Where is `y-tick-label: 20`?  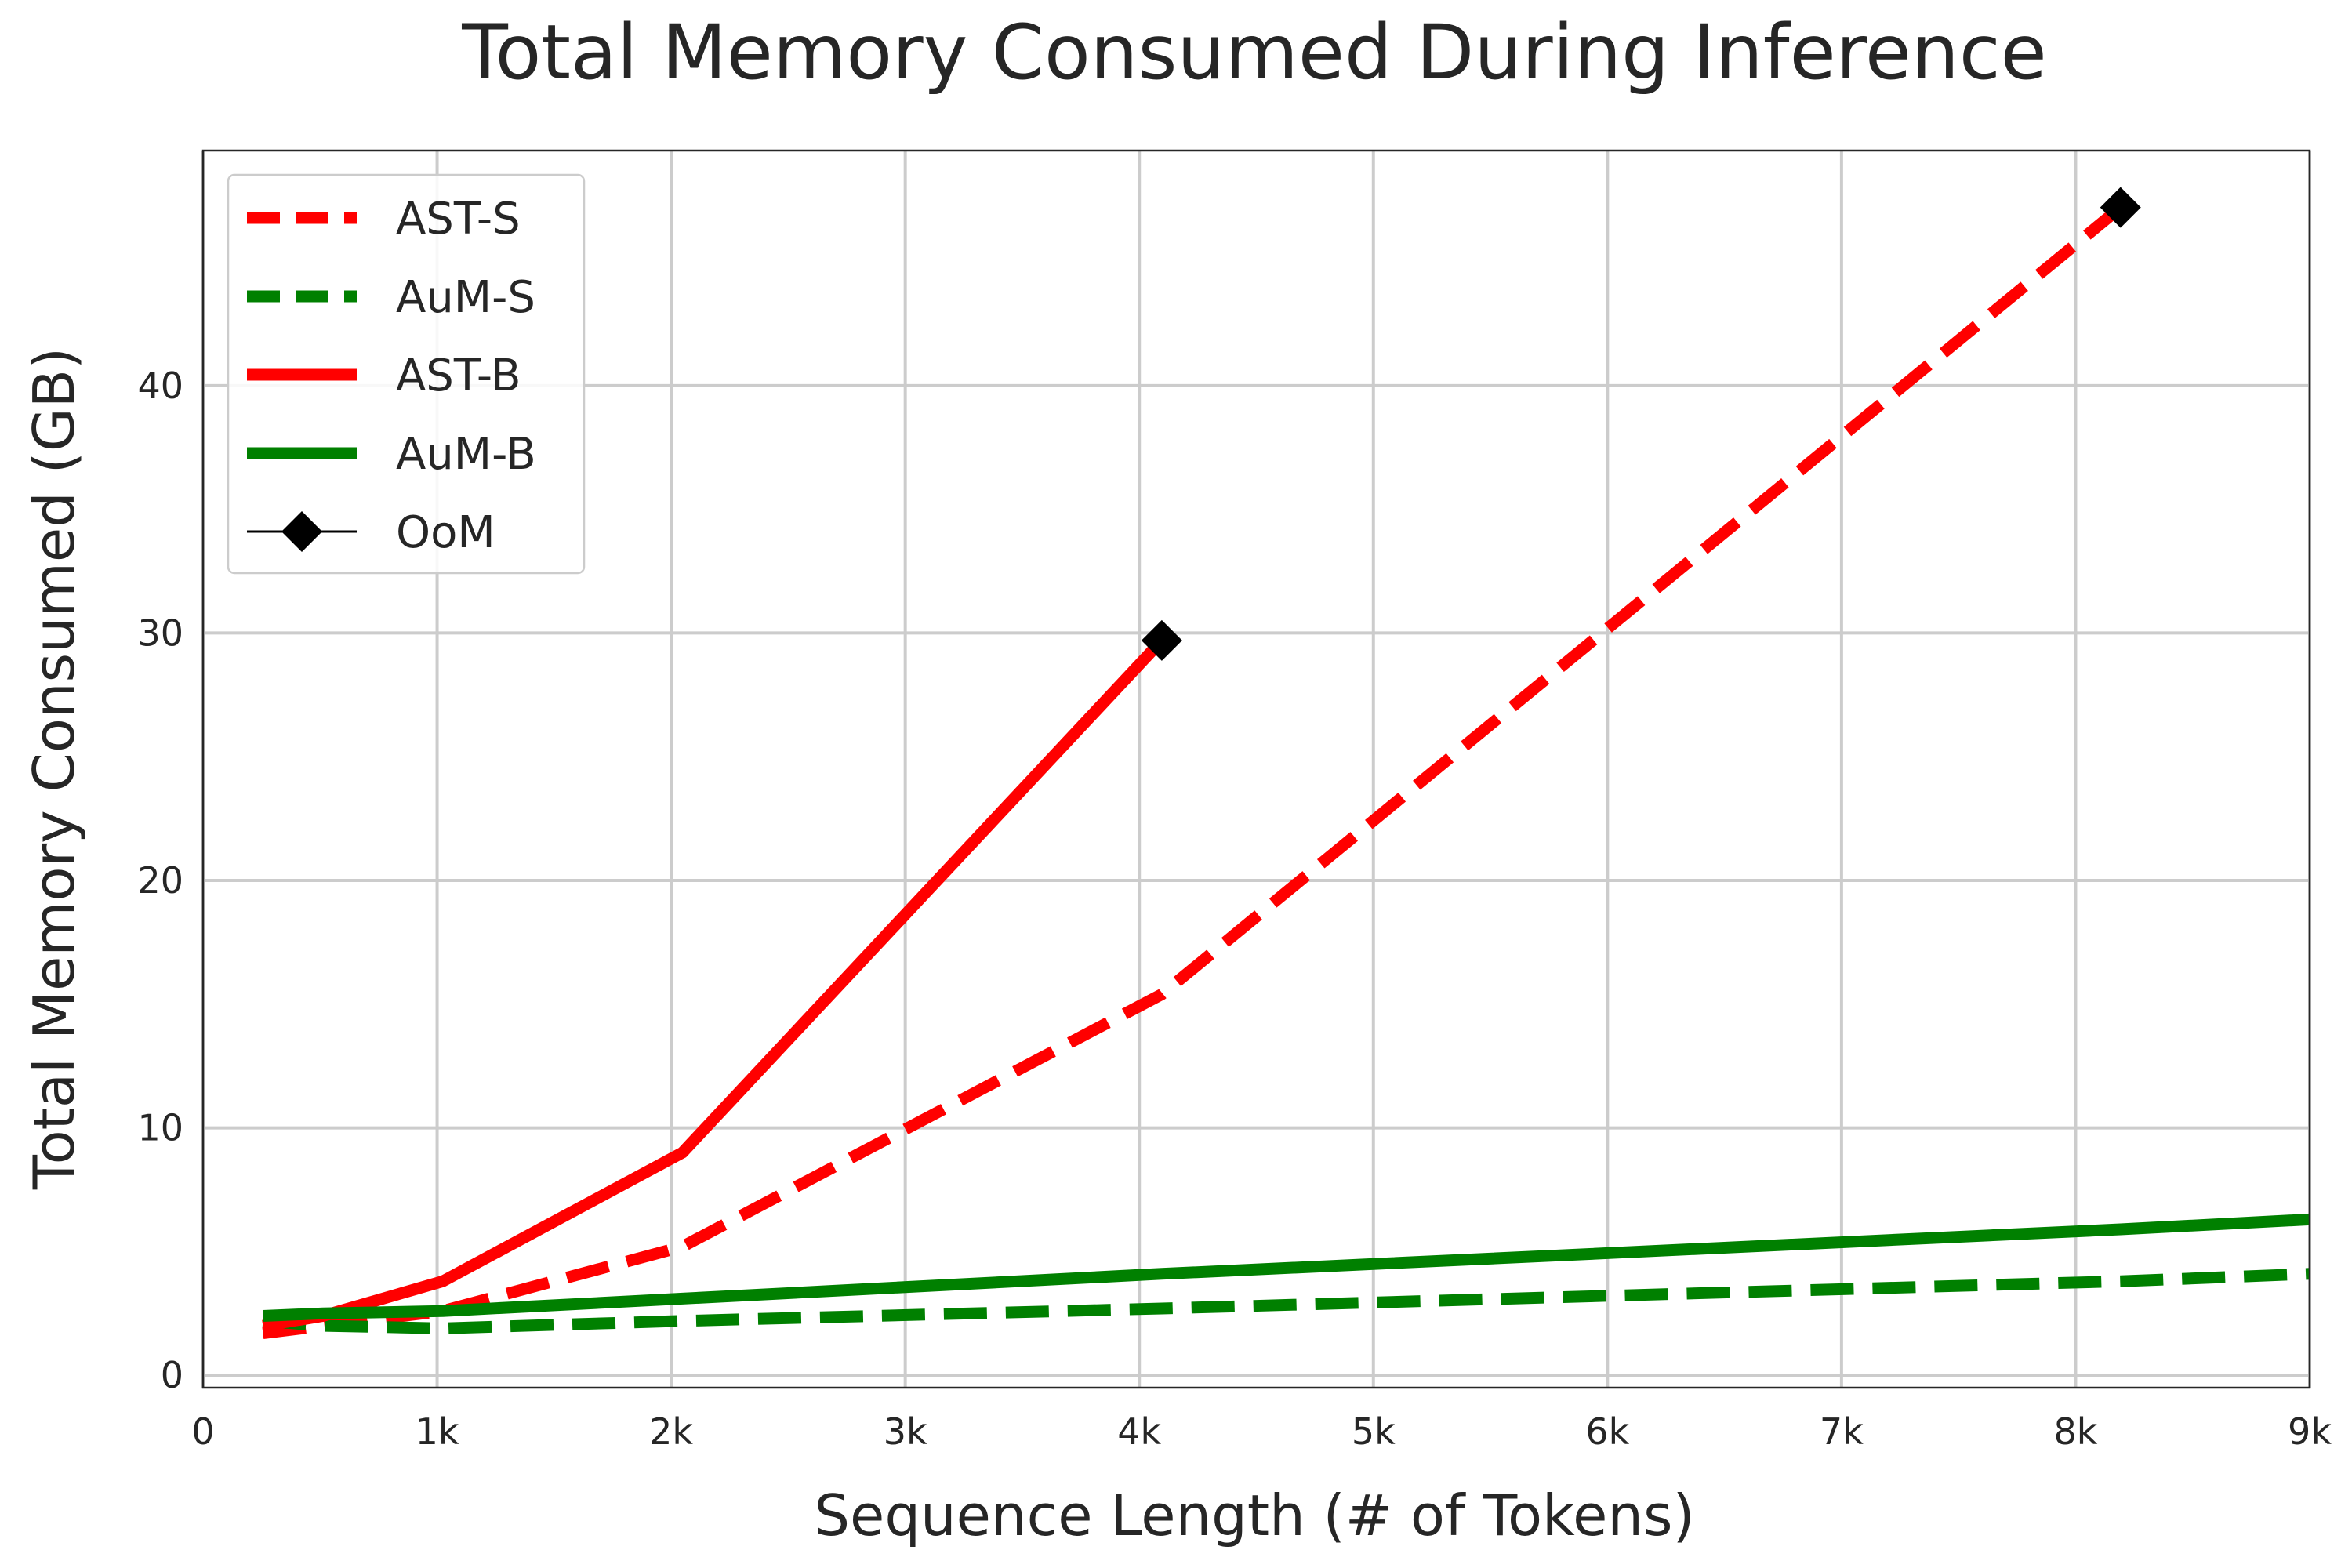
y-tick-label: 20 is located at coordinates (160, 881).